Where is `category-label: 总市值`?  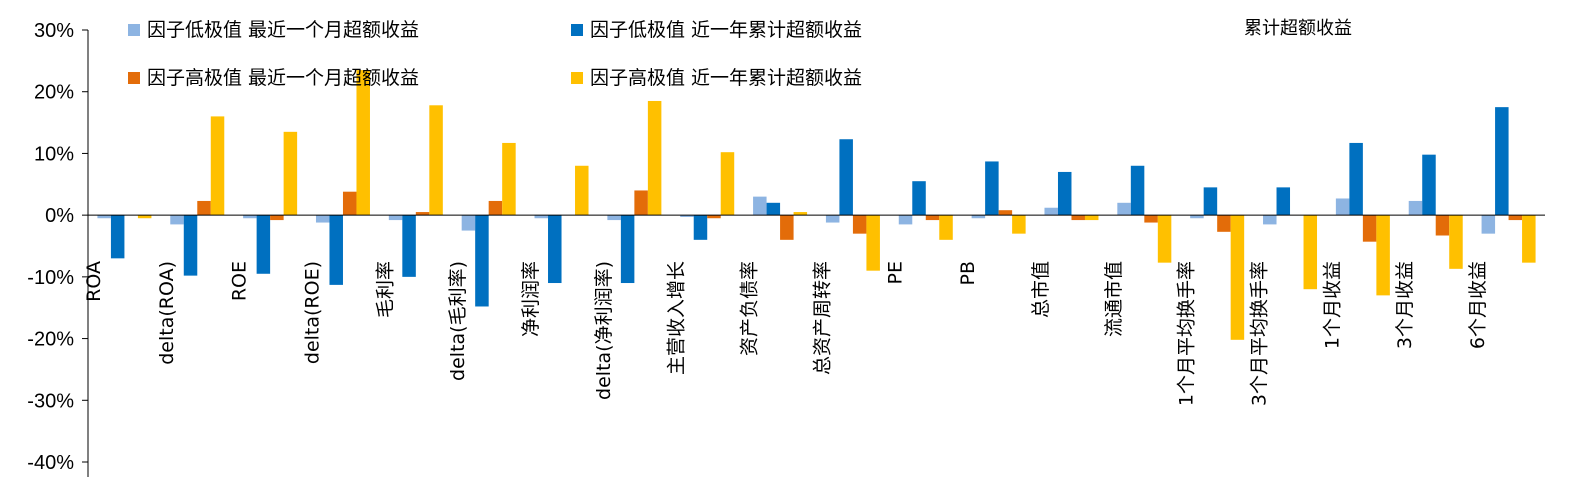 category-label: 总市值 is located at coordinates (1041, 289).